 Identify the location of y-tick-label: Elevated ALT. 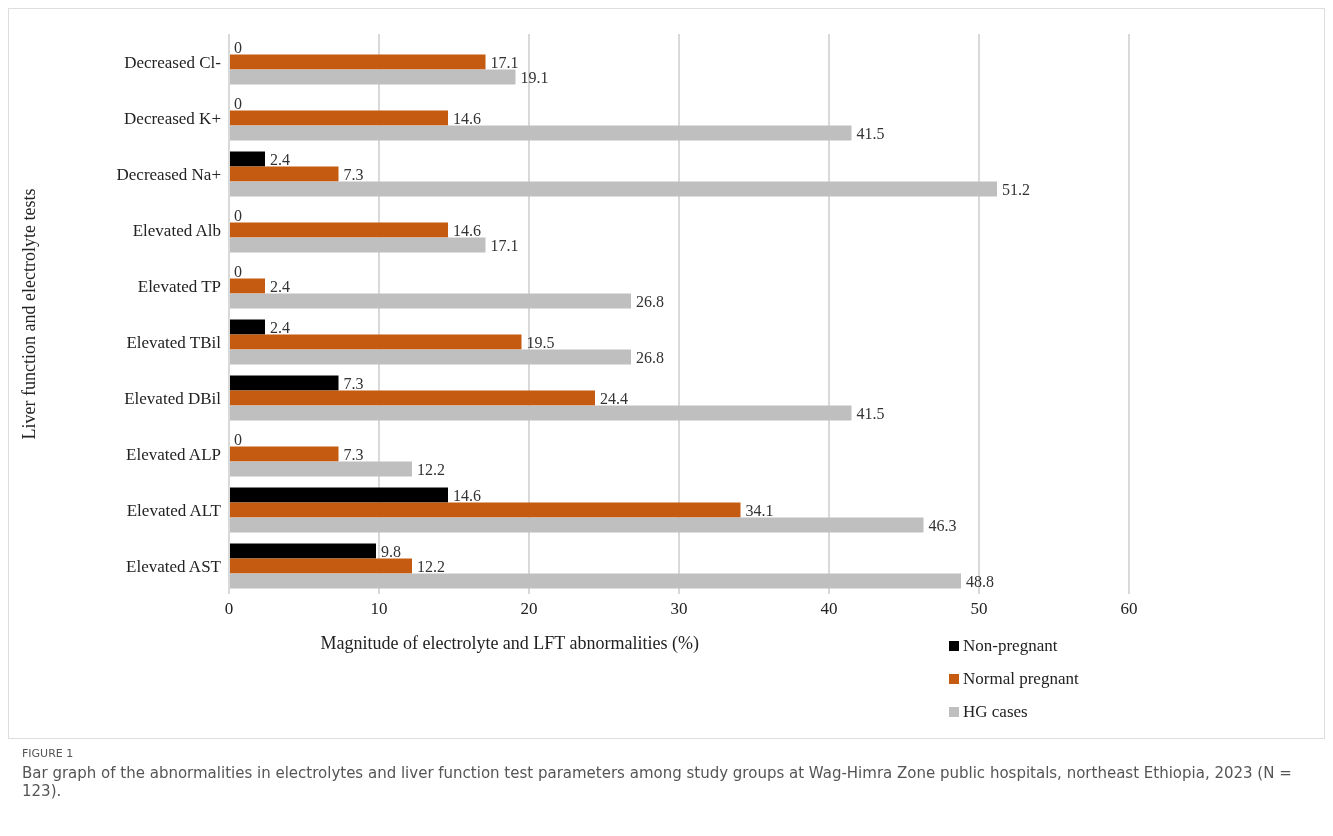
(174, 511).